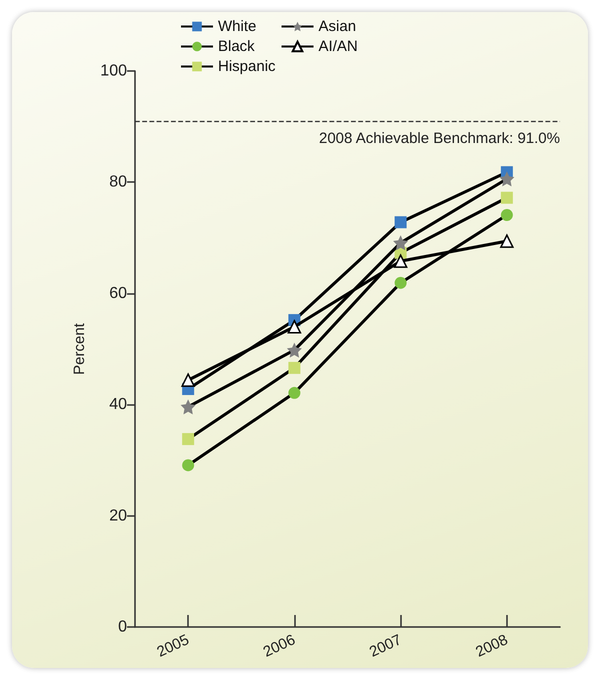 This screenshot has width=600, height=680. Describe the element at coordinates (337, 26) in the screenshot. I see `legend-label: Asian` at that location.